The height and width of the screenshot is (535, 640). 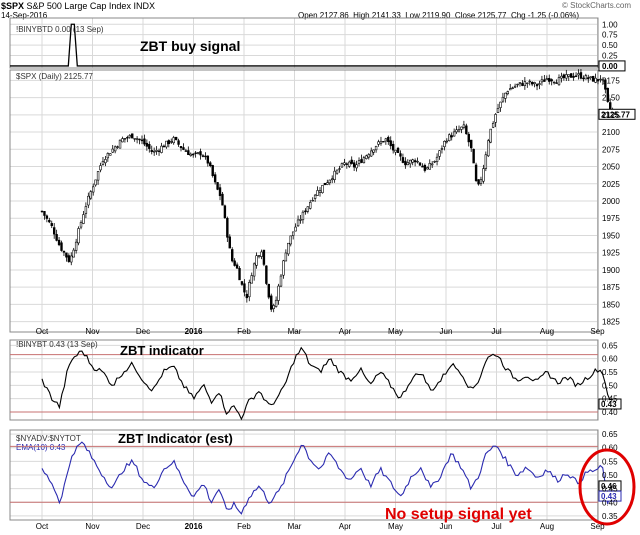 I want to click on month-label-top: 2016, so click(x=194, y=331).